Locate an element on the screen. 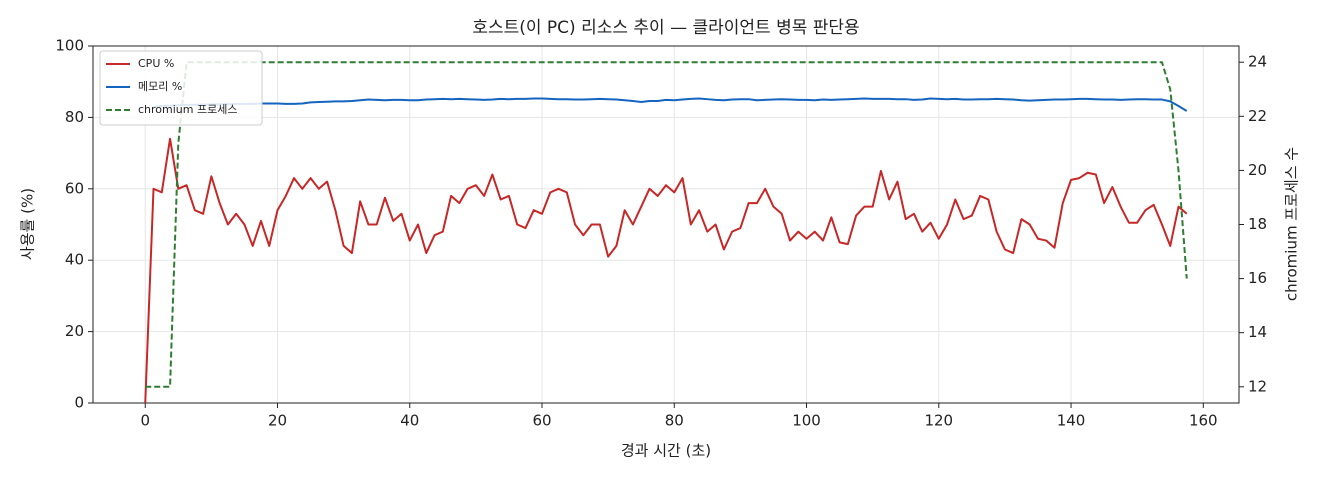 The image size is (1320, 480). y2-tick-label: 20 is located at coordinates (1257, 170).